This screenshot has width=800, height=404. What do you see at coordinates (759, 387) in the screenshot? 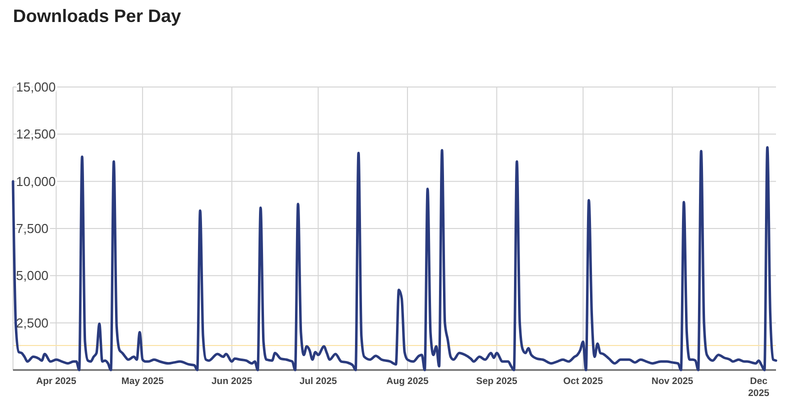
I see `x-tick-label: Dec 2025` at bounding box center [759, 387].